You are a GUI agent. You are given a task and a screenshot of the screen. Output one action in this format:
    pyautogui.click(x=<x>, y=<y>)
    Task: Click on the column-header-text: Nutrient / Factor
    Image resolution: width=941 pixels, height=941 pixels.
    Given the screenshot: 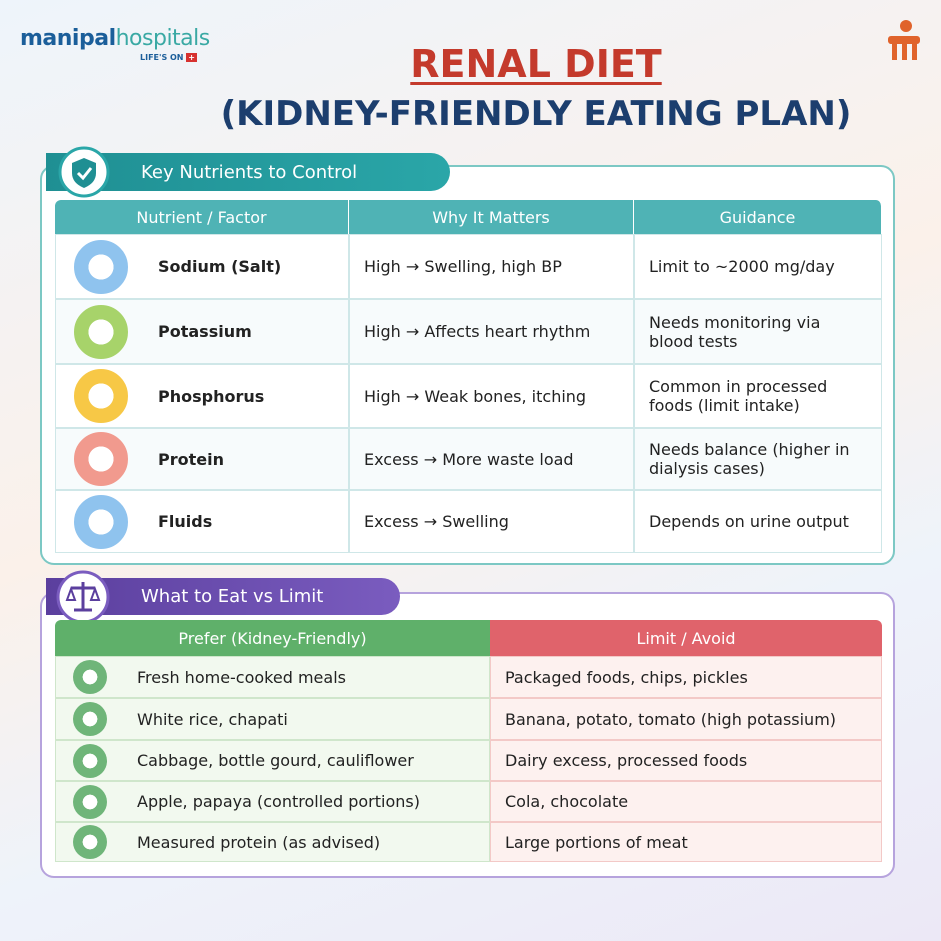 What is the action you would take?
    pyautogui.click(x=201, y=217)
    